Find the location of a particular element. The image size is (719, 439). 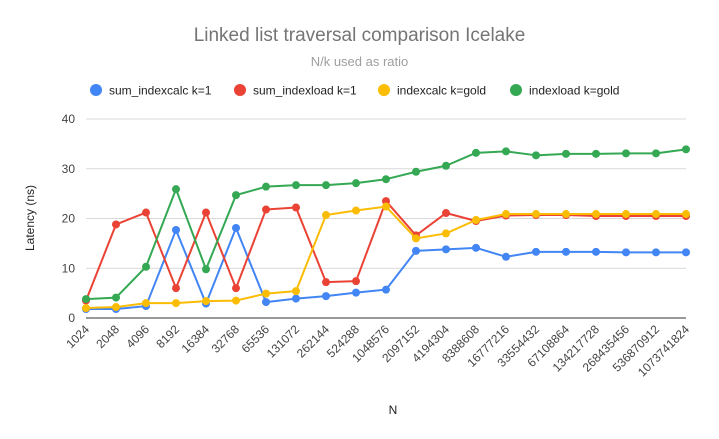

y-tick-label: 30 is located at coordinates (69, 169).